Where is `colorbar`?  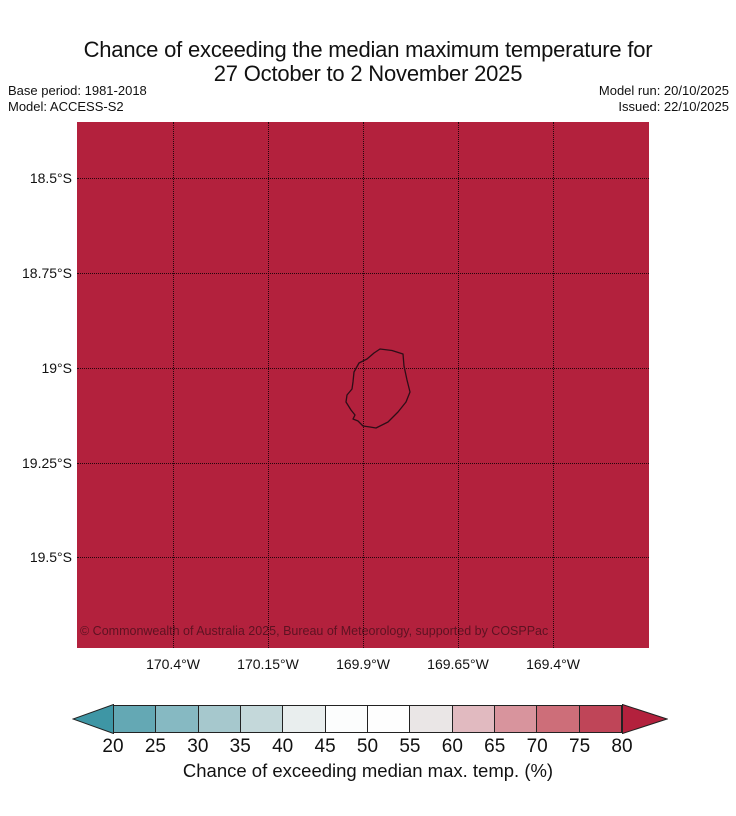 colorbar is located at coordinates (367, 719).